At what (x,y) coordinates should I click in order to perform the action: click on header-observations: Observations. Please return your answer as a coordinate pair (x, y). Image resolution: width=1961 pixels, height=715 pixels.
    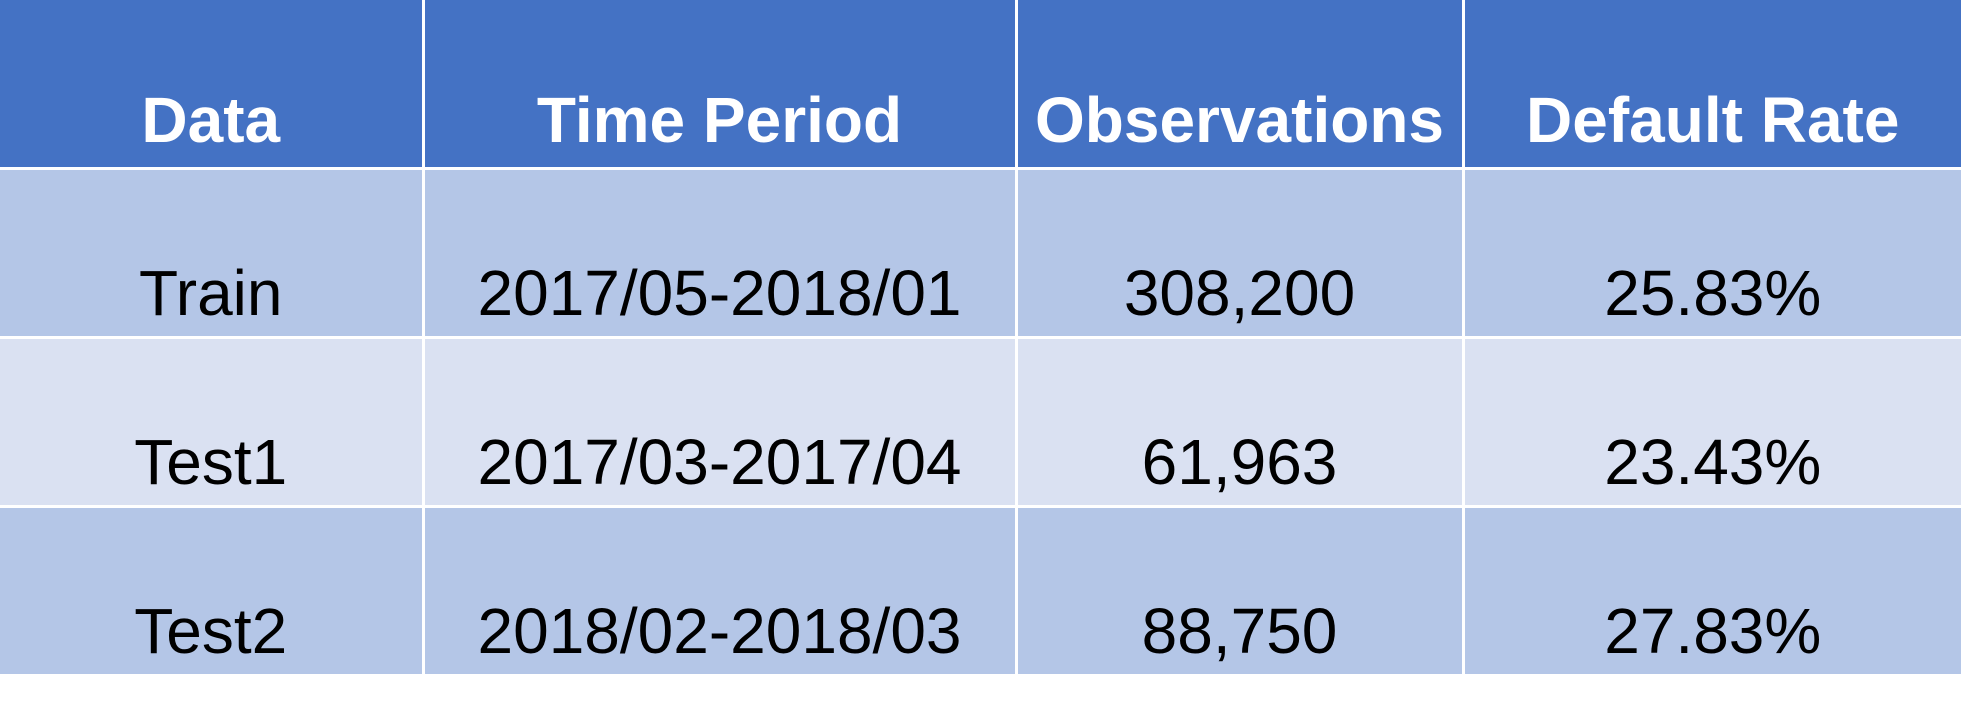
    Looking at the image, I should click on (1239, 85).